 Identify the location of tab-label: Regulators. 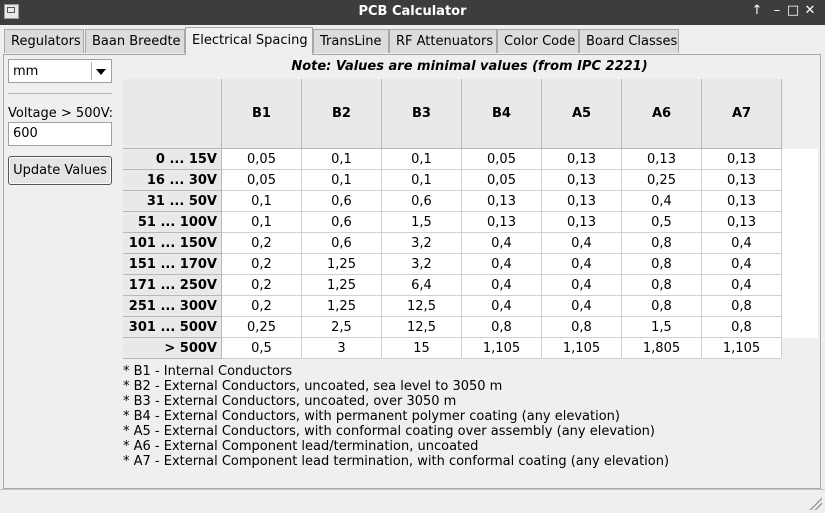
(46, 41).